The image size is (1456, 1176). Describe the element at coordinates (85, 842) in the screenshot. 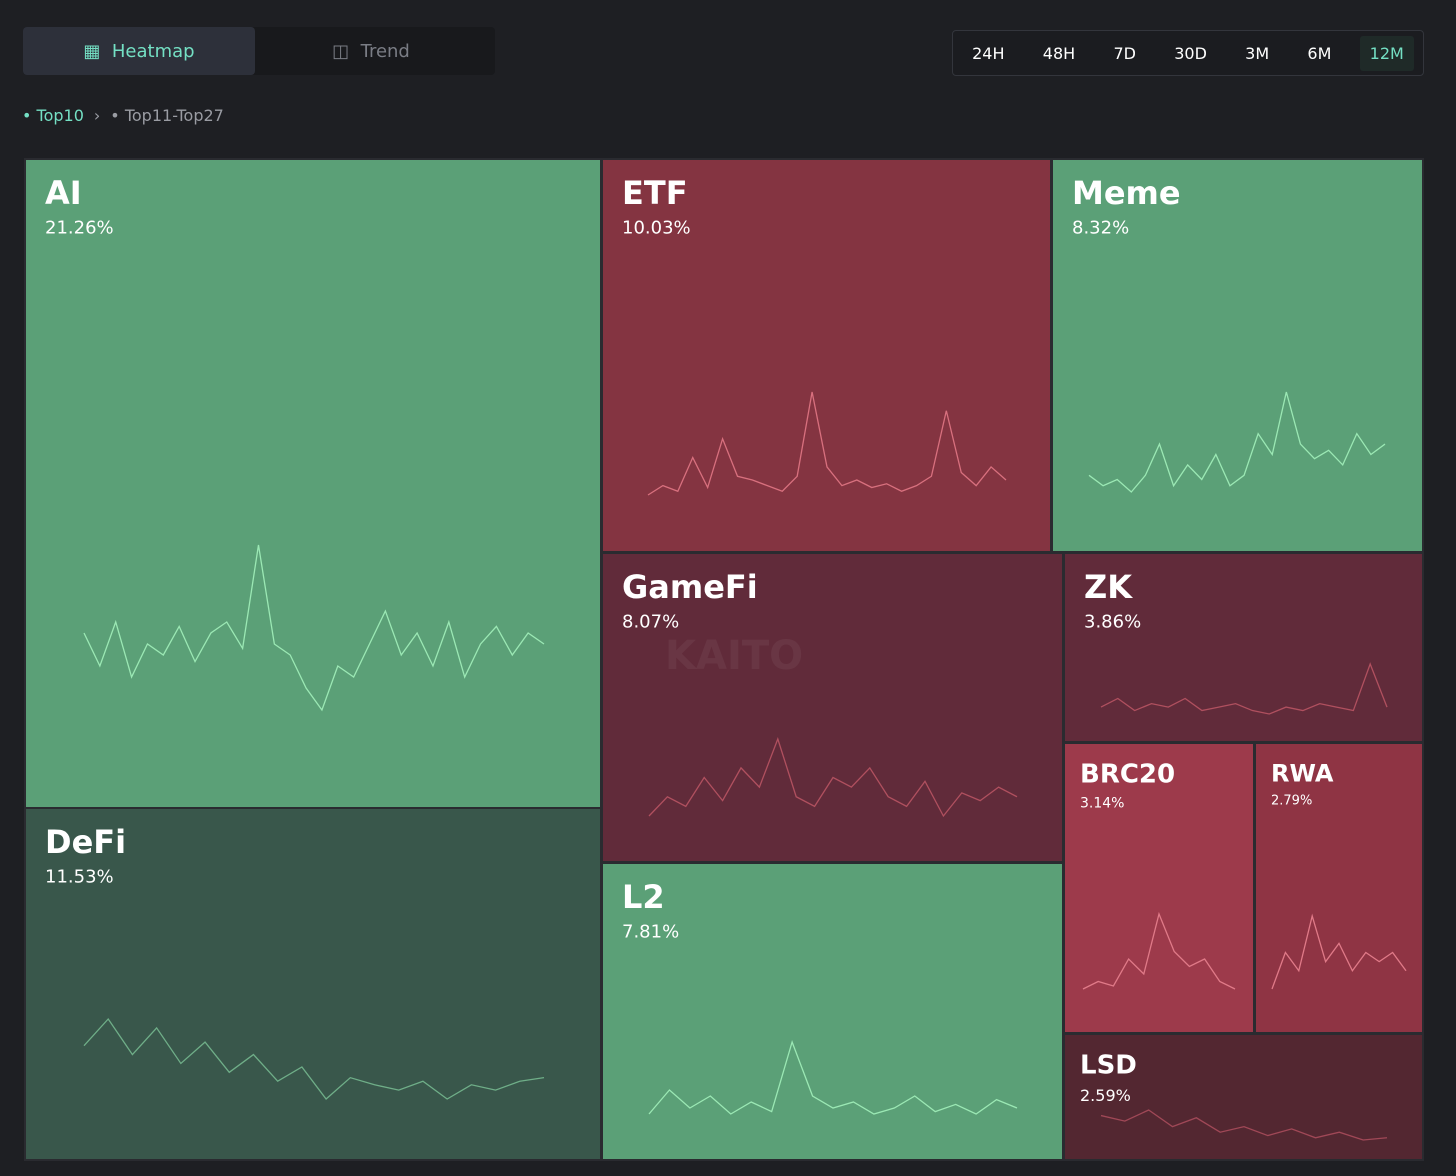

I see `tile-label: DeFi` at that location.